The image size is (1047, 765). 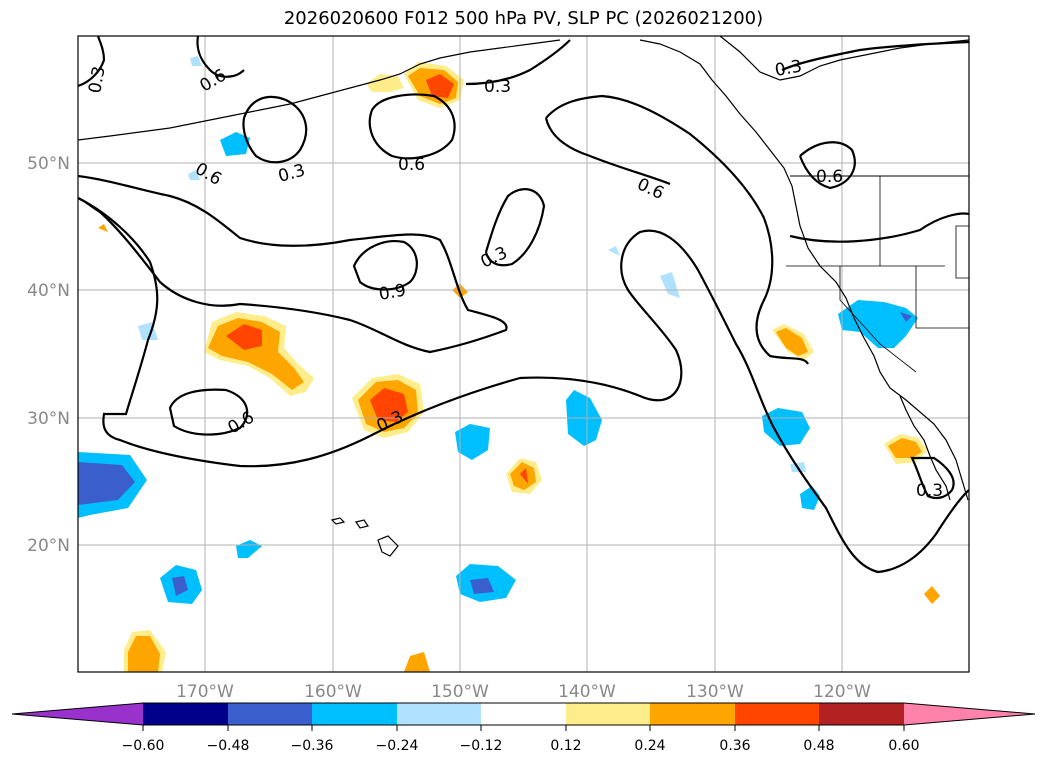 I want to click on colorbar-tick-label: −0.60, so click(x=143, y=746).